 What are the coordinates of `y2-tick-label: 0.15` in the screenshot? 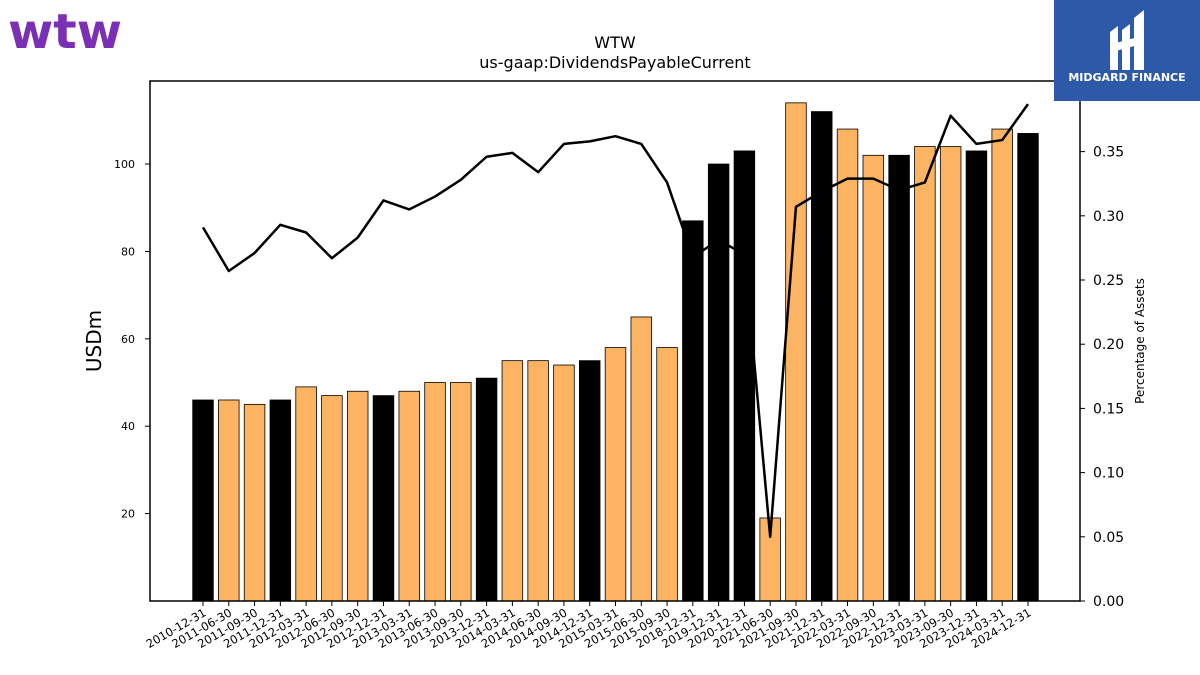 It's located at (1108, 409).